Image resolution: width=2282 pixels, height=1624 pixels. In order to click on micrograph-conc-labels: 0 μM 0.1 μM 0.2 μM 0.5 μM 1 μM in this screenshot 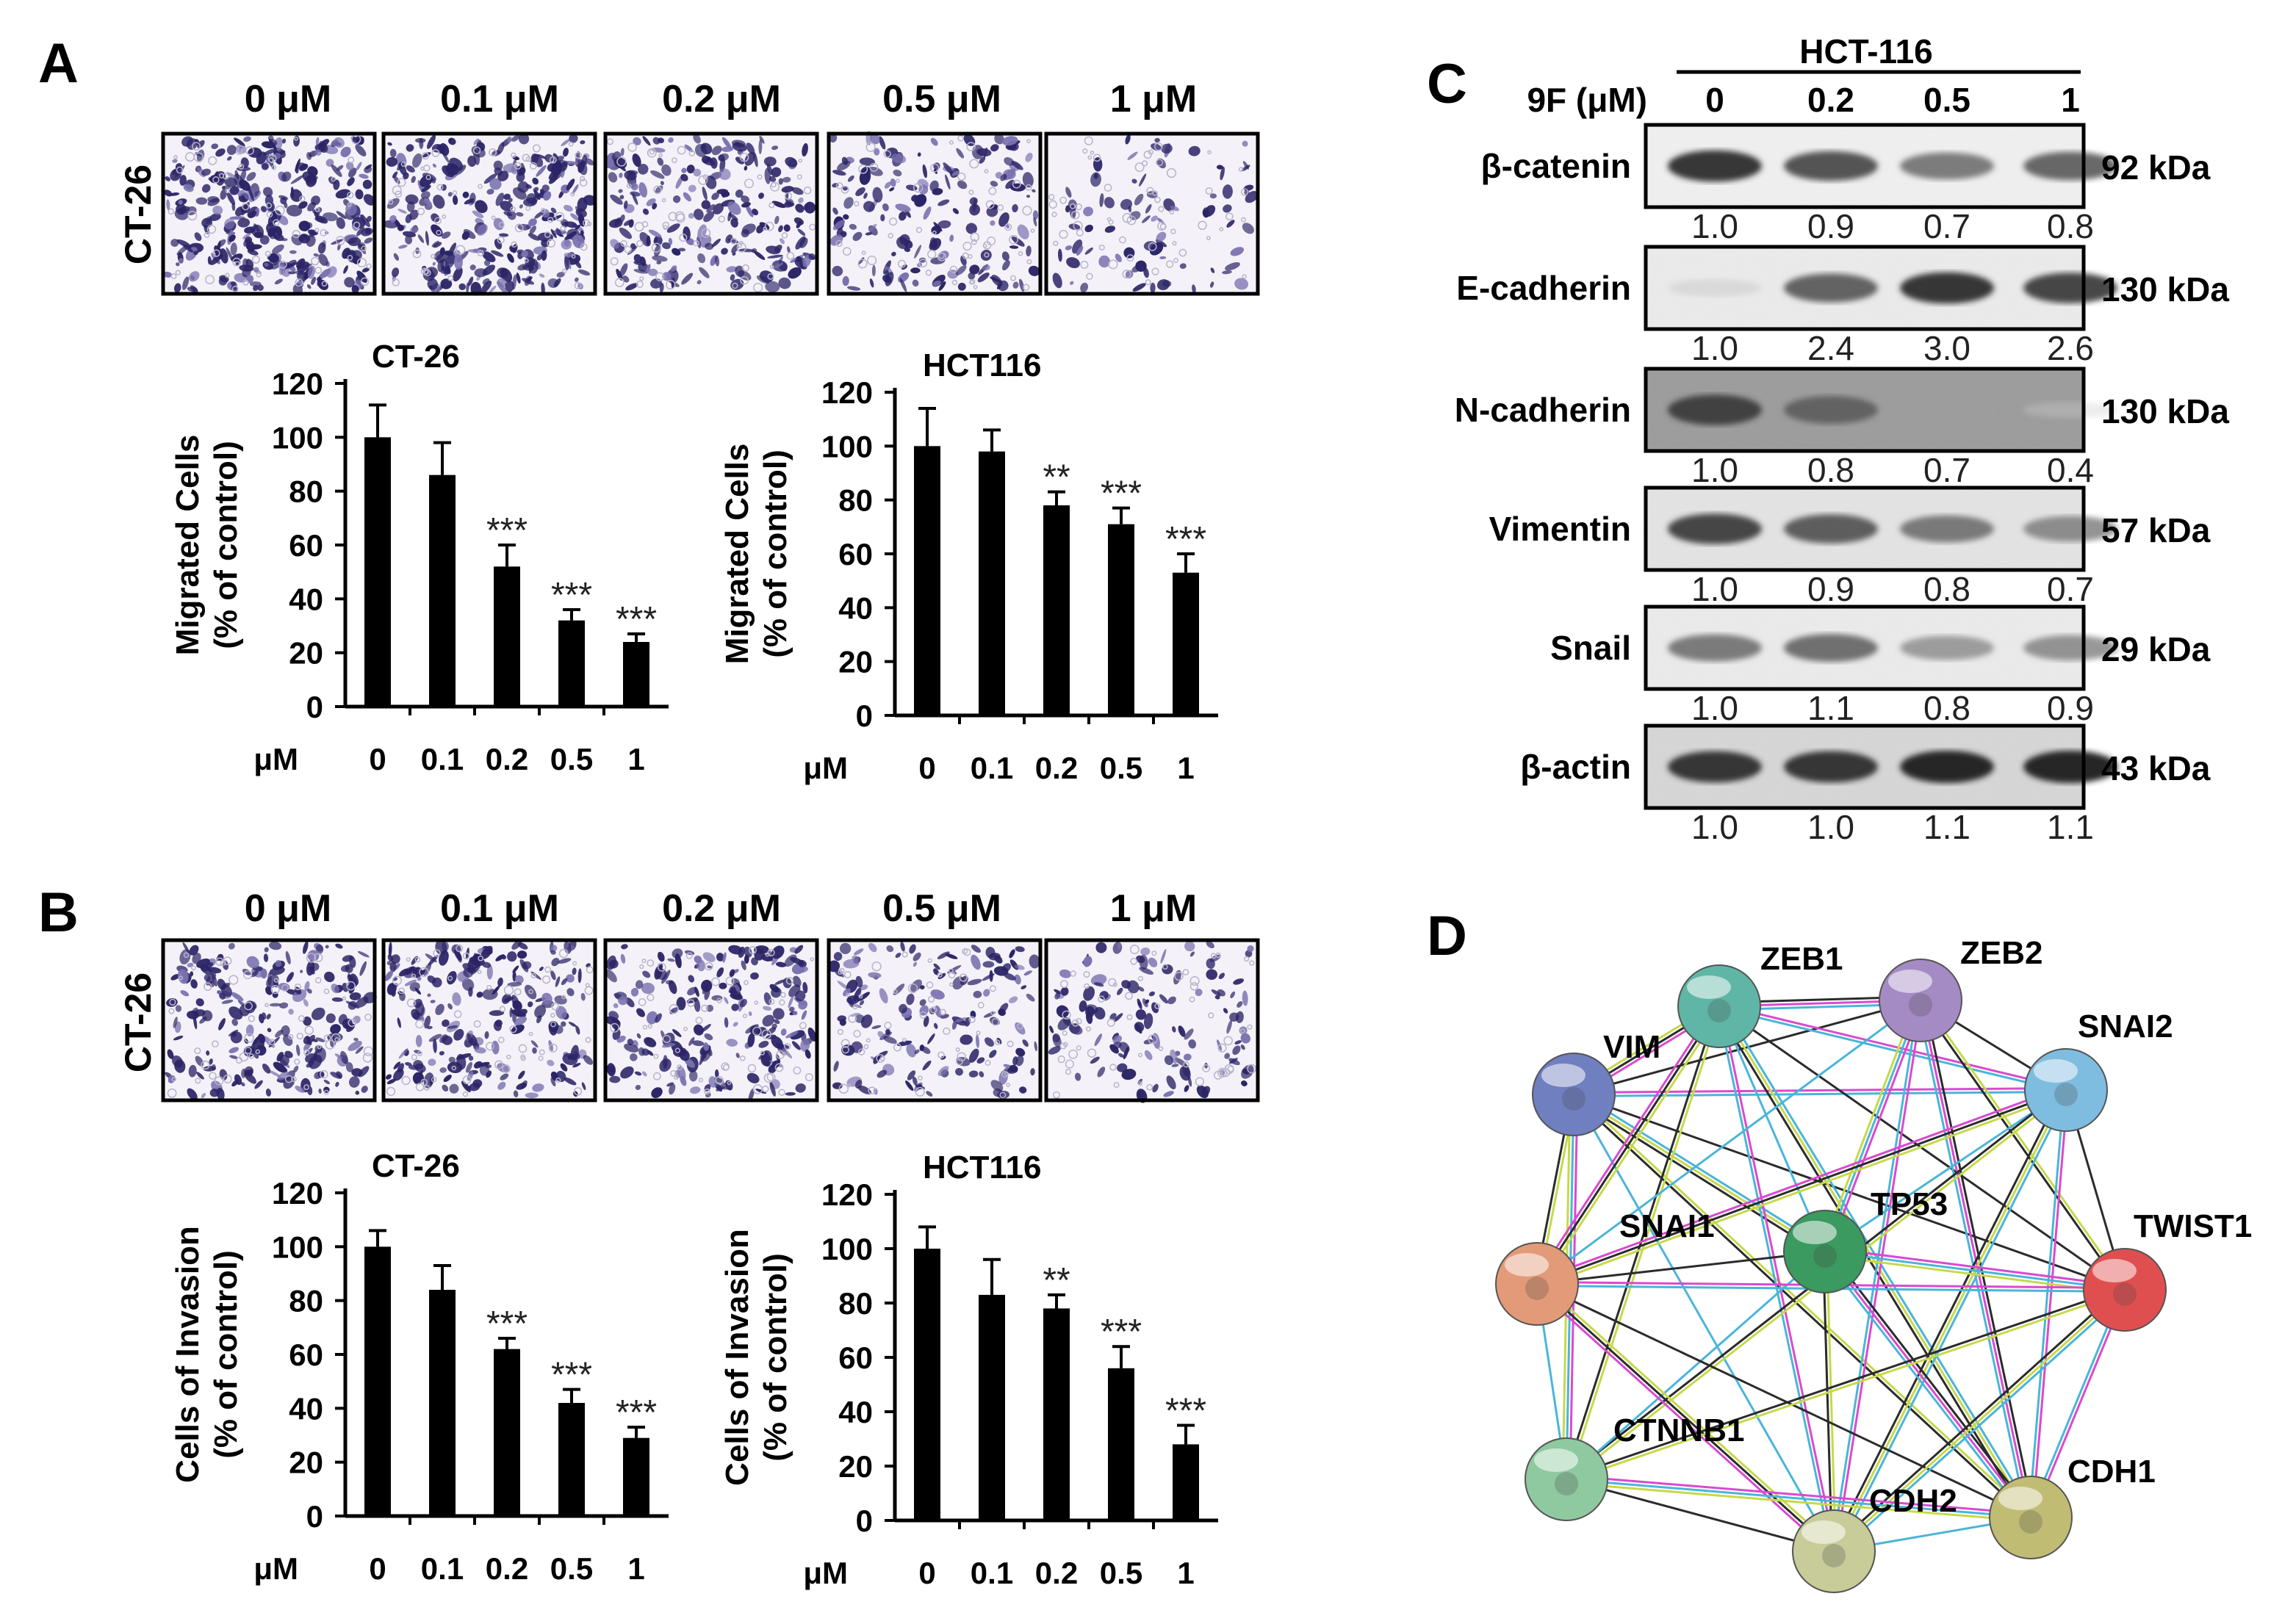, I will do `click(721, 908)`.